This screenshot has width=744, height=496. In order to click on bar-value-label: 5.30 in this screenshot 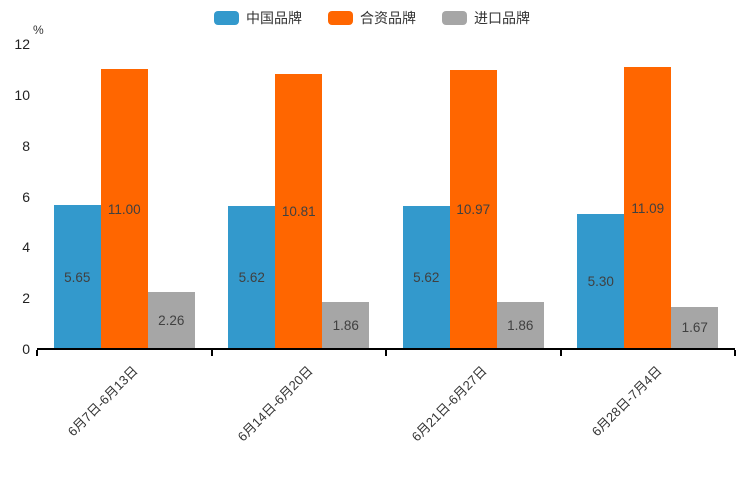, I will do `click(600, 282)`.